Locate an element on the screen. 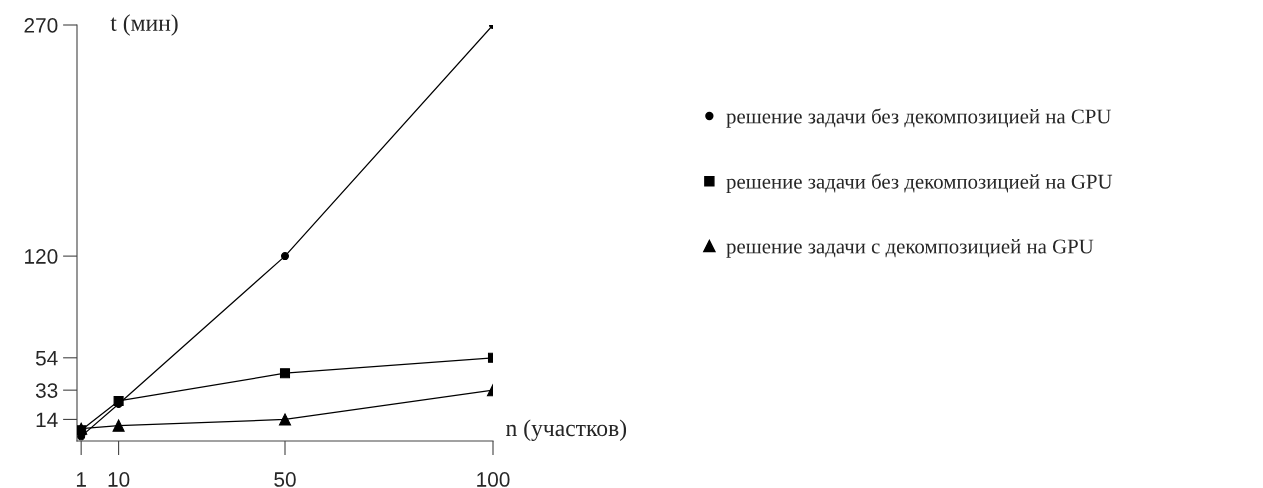 This screenshot has height=488, width=1263. y-tick-label: 270 is located at coordinates (41, 25).